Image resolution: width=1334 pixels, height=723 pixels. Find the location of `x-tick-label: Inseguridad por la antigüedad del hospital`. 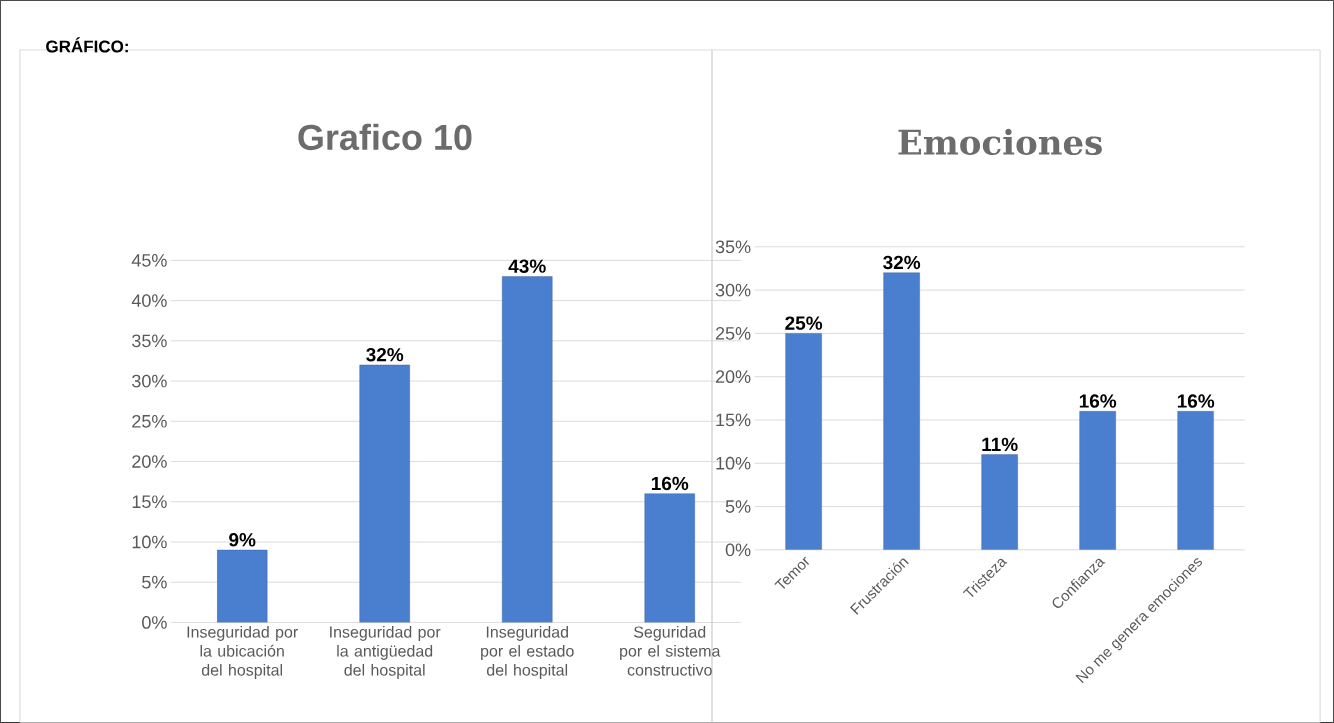

x-tick-label: Inseguridad por la antigüedad del hospital is located at coordinates (385, 652).